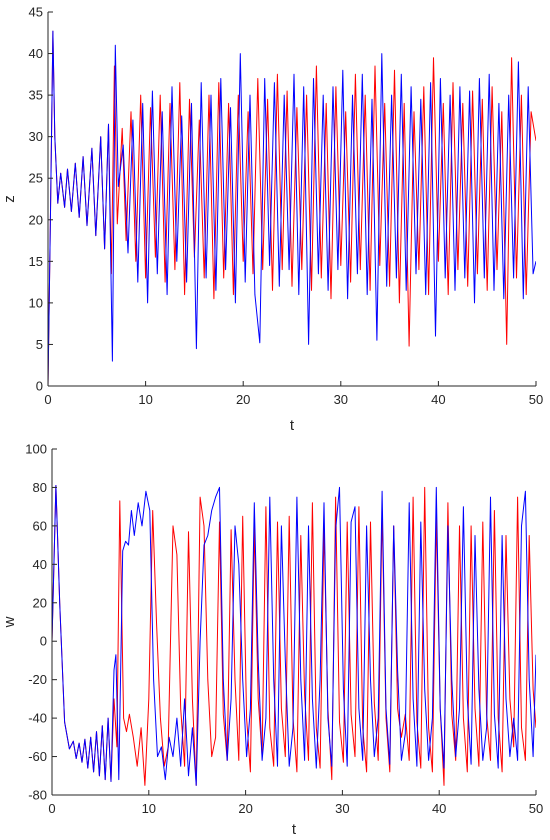 This screenshot has width=550, height=840. What do you see at coordinates (40, 487) in the screenshot?
I see `y-tick-label: 80` at bounding box center [40, 487].